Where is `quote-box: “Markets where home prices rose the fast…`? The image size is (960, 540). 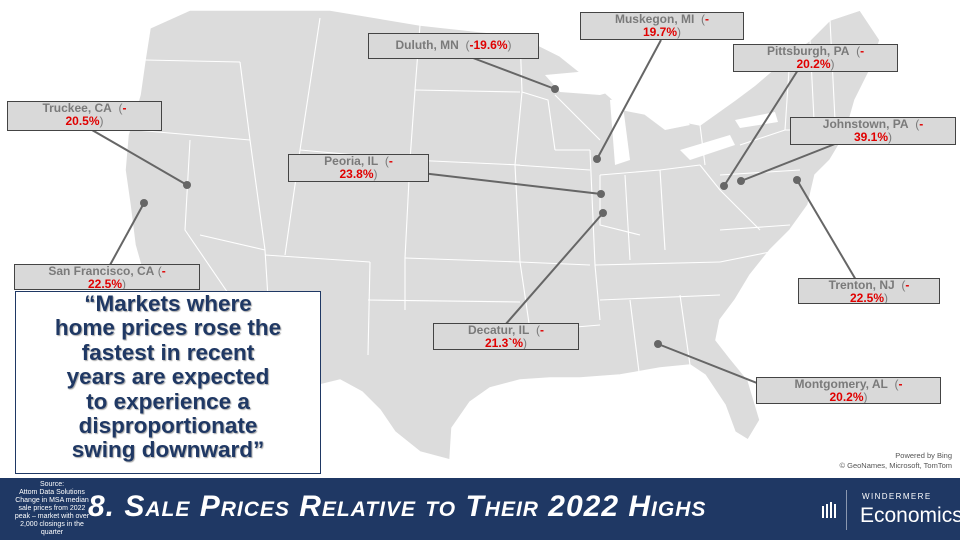 quote-box: “Markets where home prices rose the fast… is located at coordinates (168, 382).